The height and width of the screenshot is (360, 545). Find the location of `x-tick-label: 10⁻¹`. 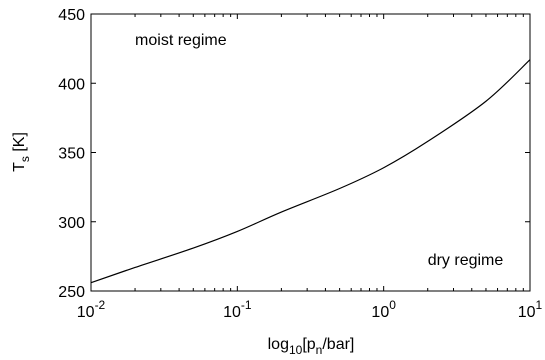

x-tick-label: 10⁻¹ is located at coordinates (237, 309).